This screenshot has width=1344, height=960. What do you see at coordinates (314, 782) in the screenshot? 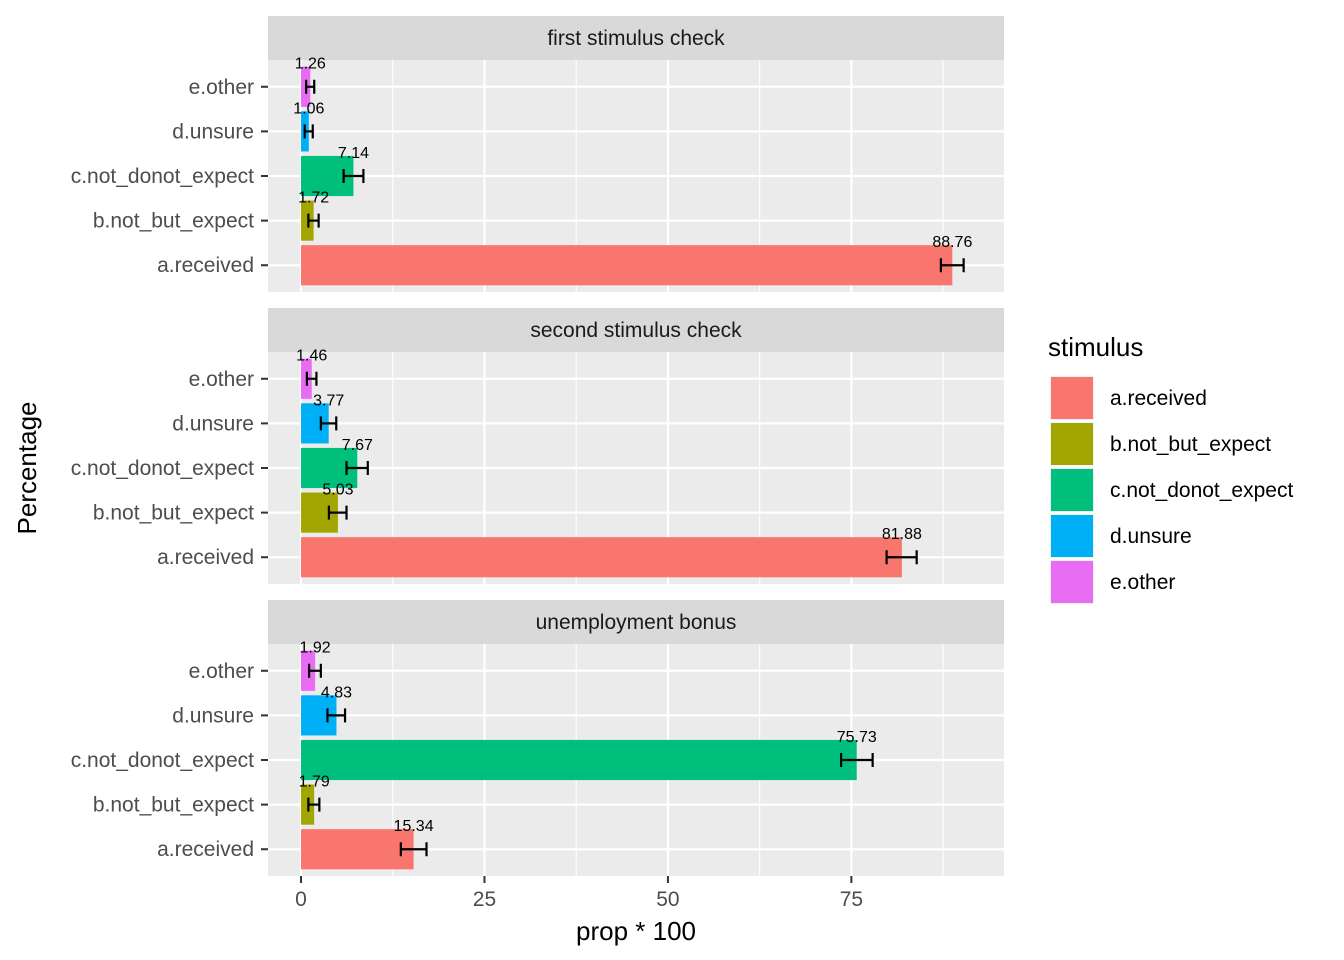
I see `data-label: 1.79` at bounding box center [314, 782].